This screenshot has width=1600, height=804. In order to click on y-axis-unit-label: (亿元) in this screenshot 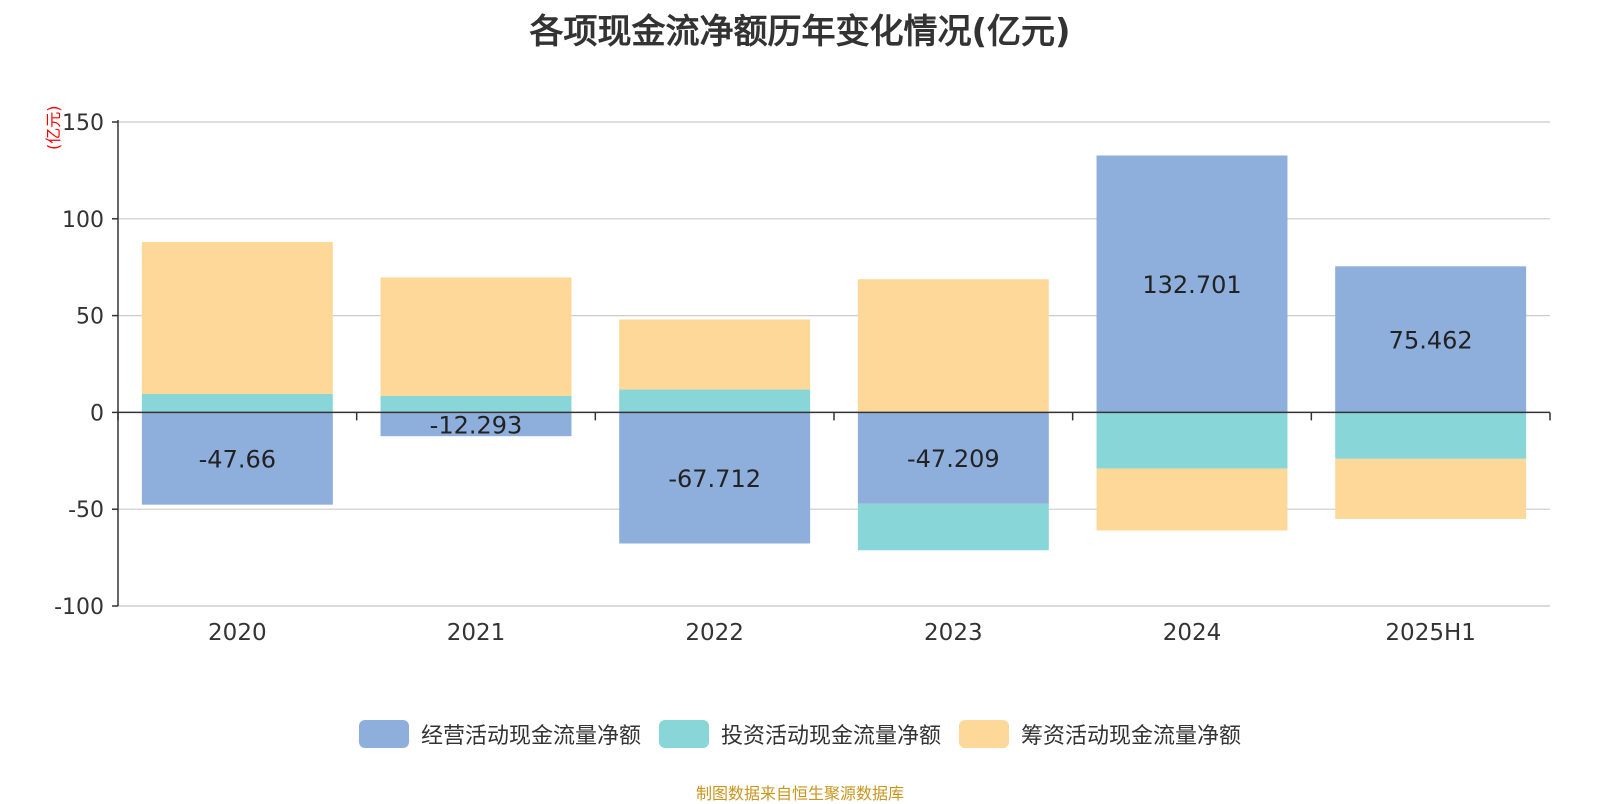, I will do `click(53, 128)`.